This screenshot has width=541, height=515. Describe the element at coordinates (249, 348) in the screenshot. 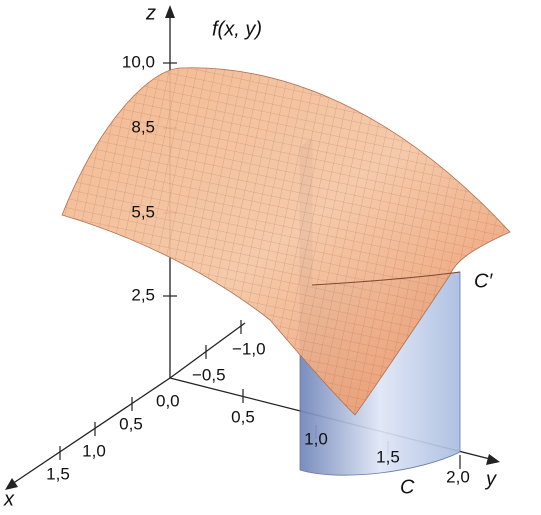

I see `y-tick-label: −1,0` at that location.